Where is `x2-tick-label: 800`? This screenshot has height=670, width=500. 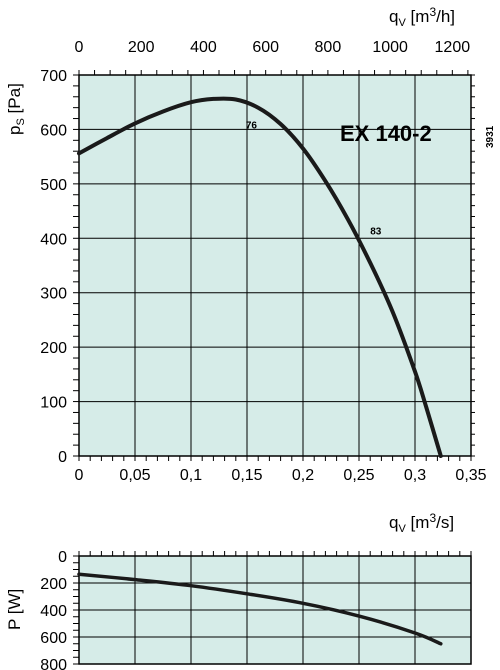 x2-tick-label: 800 is located at coordinates (328, 47).